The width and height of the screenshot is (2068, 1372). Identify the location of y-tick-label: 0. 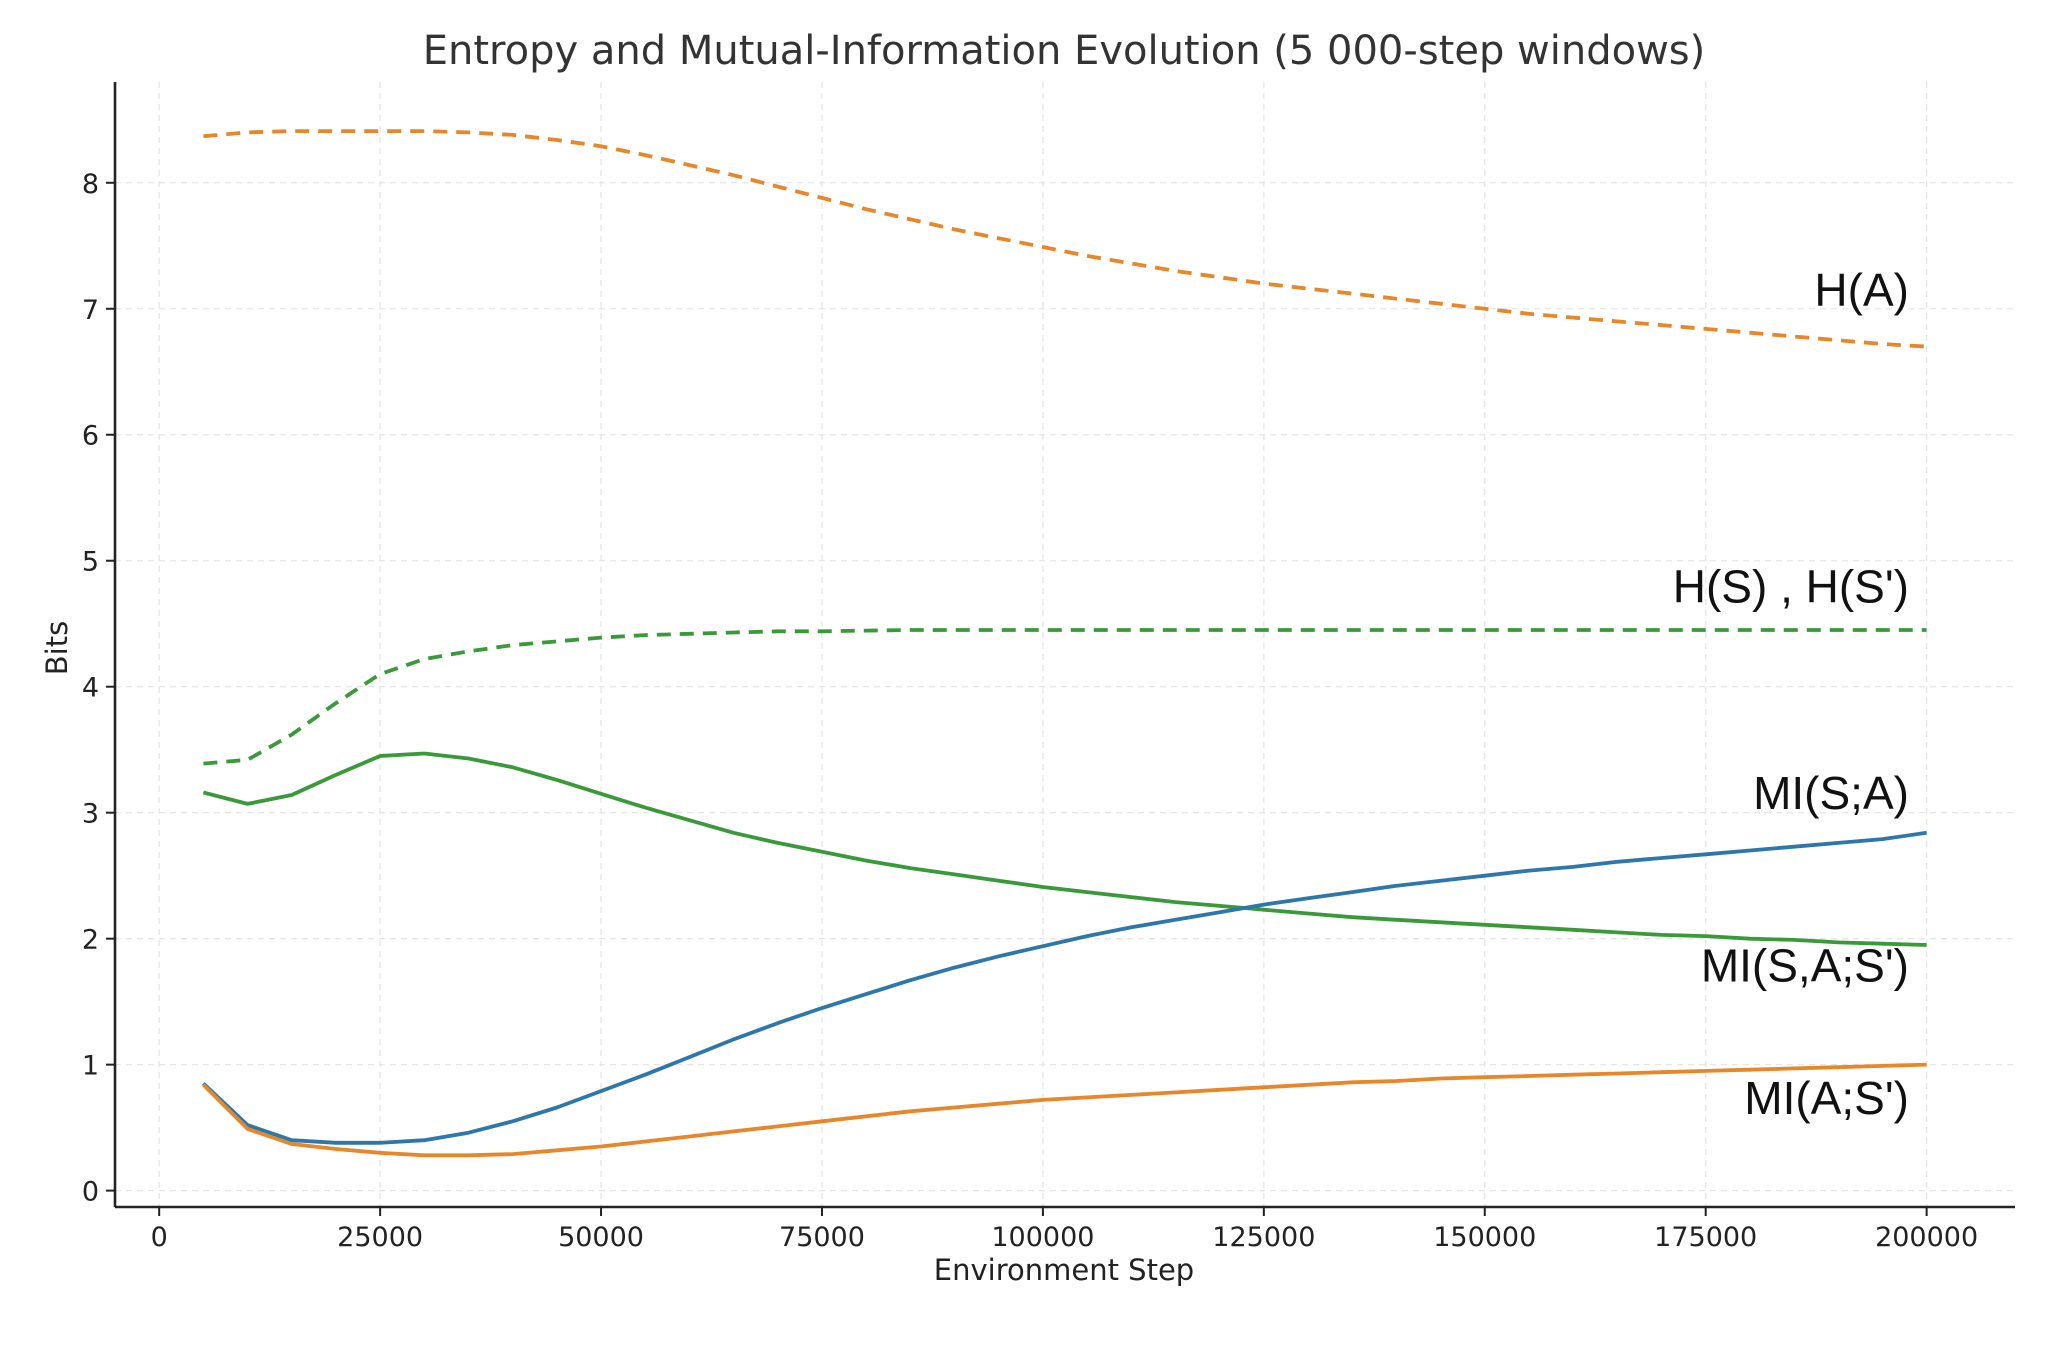
(90, 1192).